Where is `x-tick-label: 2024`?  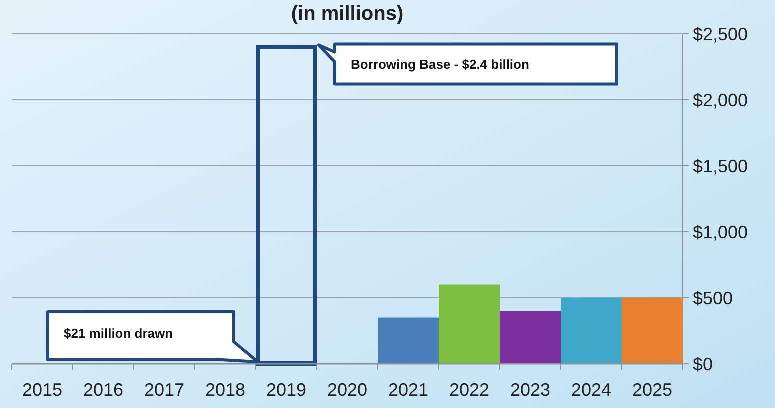
x-tick-label: 2024 is located at coordinates (591, 390).